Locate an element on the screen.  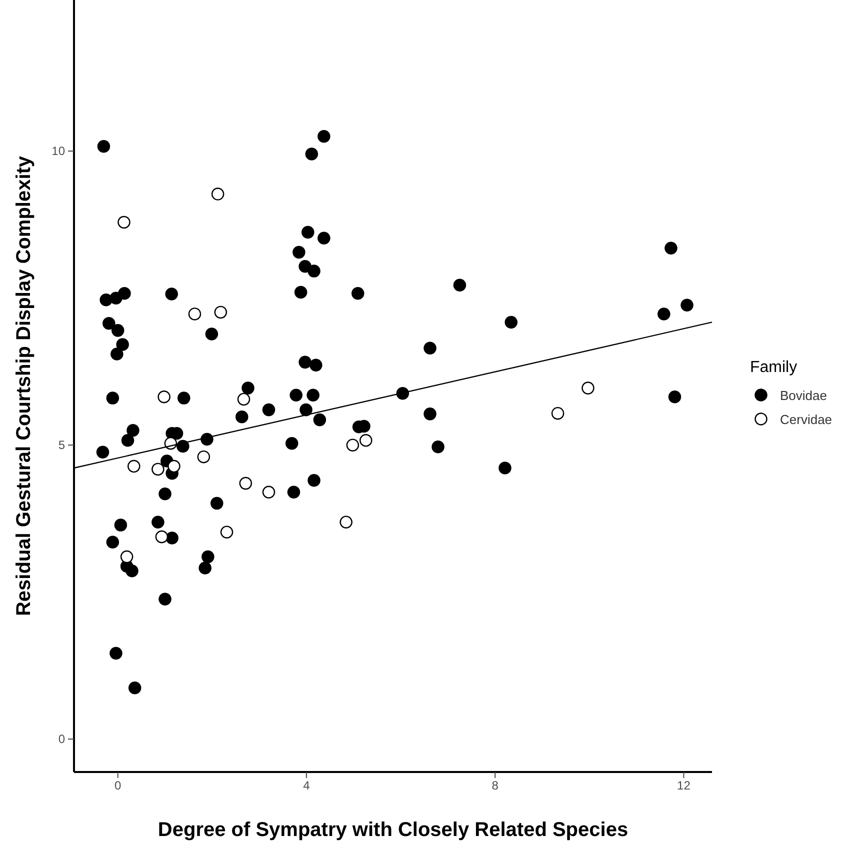
y-axis-title: Residual Gestural Courtship Display Complexity is located at coordinates (24, 385).